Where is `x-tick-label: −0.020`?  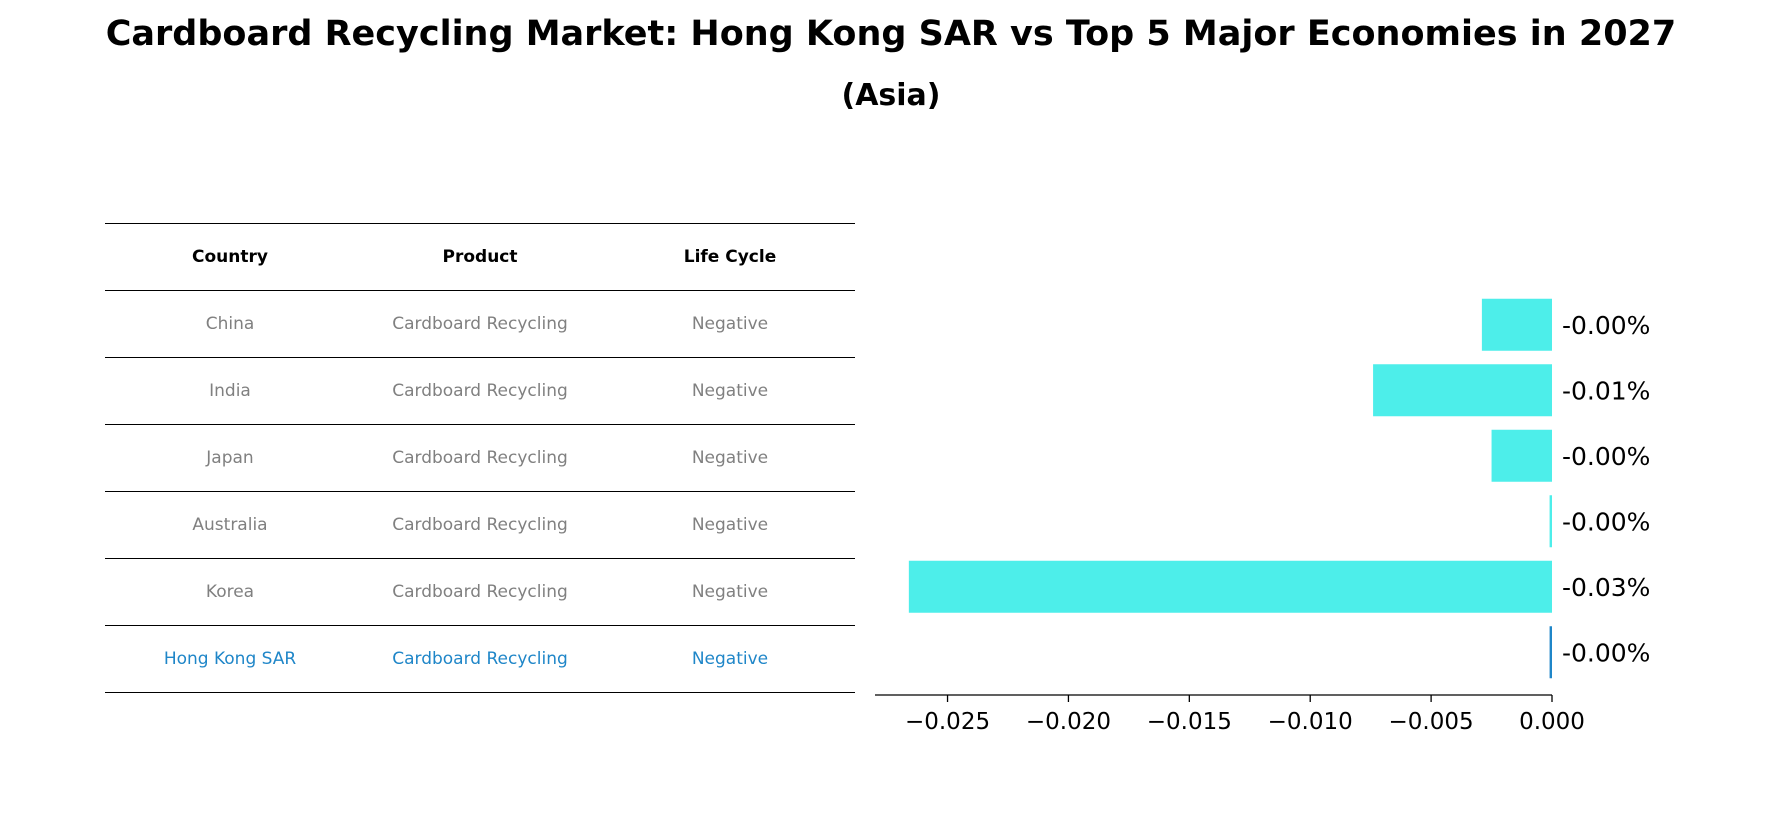 x-tick-label: −0.020 is located at coordinates (1068, 722).